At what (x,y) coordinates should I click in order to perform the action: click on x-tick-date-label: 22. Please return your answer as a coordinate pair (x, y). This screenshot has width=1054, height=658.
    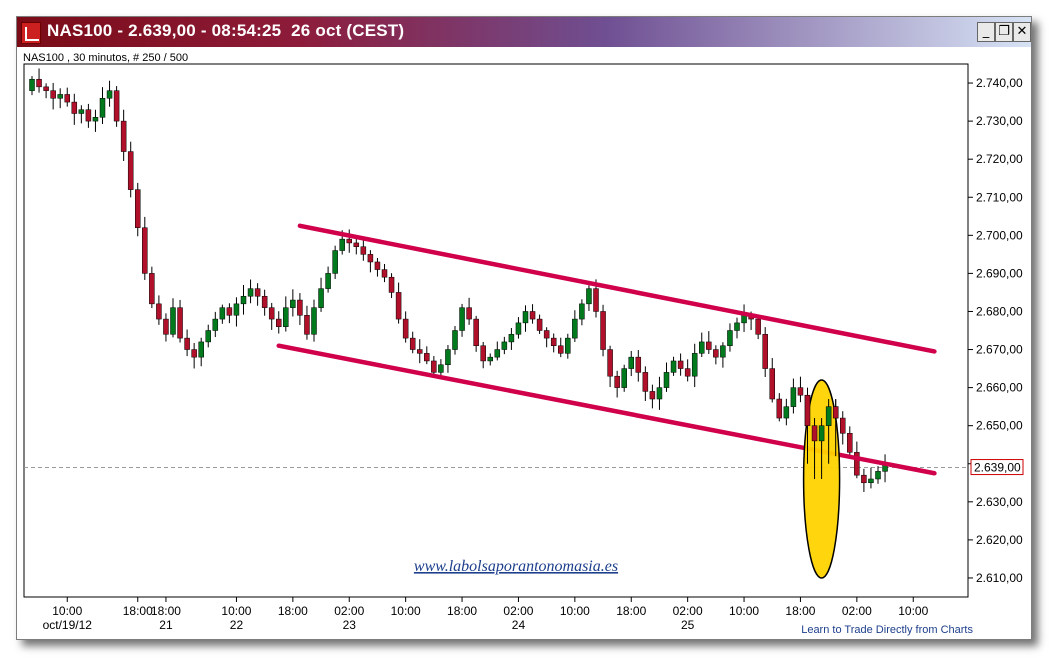
    Looking at the image, I should click on (237, 625).